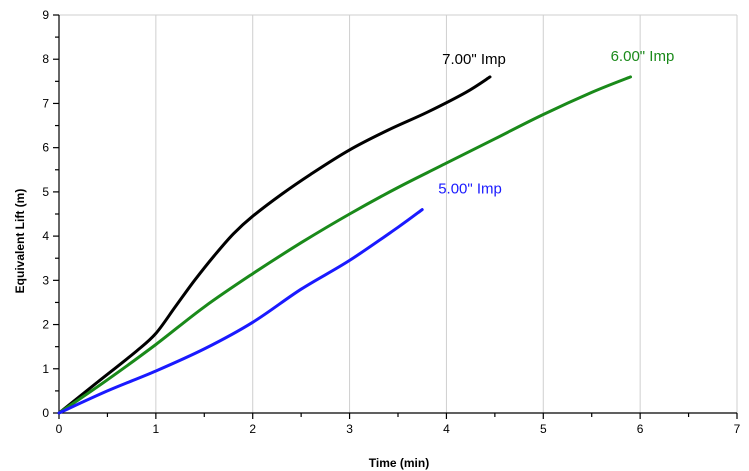 The image size is (749, 471). What do you see at coordinates (640, 429) in the screenshot?
I see `x-tick-label: 6` at bounding box center [640, 429].